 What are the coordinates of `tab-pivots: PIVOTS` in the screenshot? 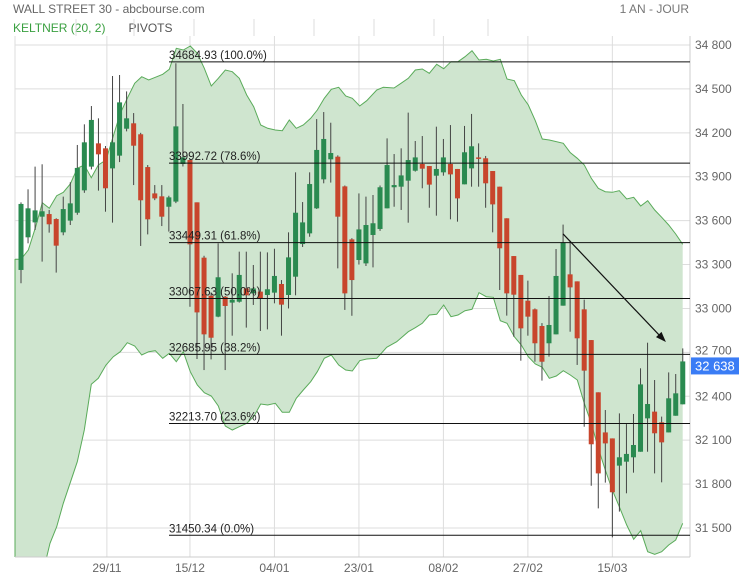 It's located at (150, 28).